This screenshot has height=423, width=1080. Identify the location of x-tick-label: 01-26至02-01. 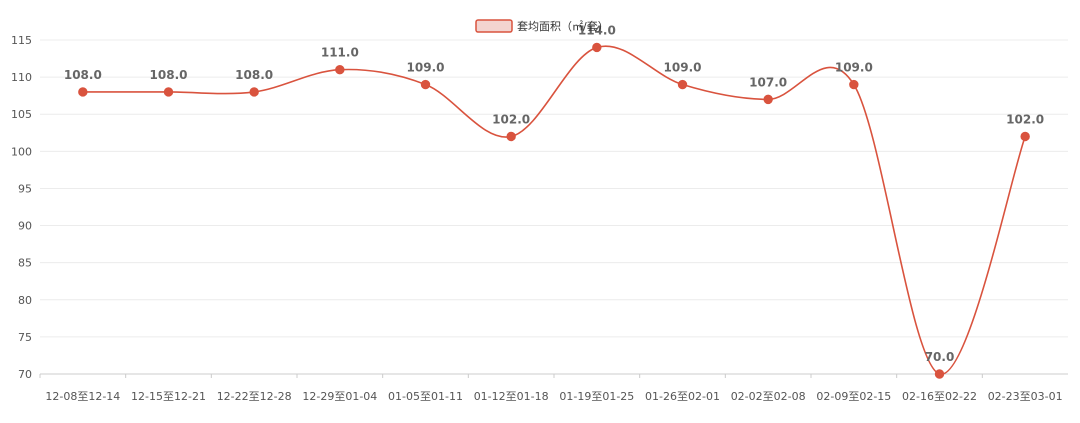
(682, 396).